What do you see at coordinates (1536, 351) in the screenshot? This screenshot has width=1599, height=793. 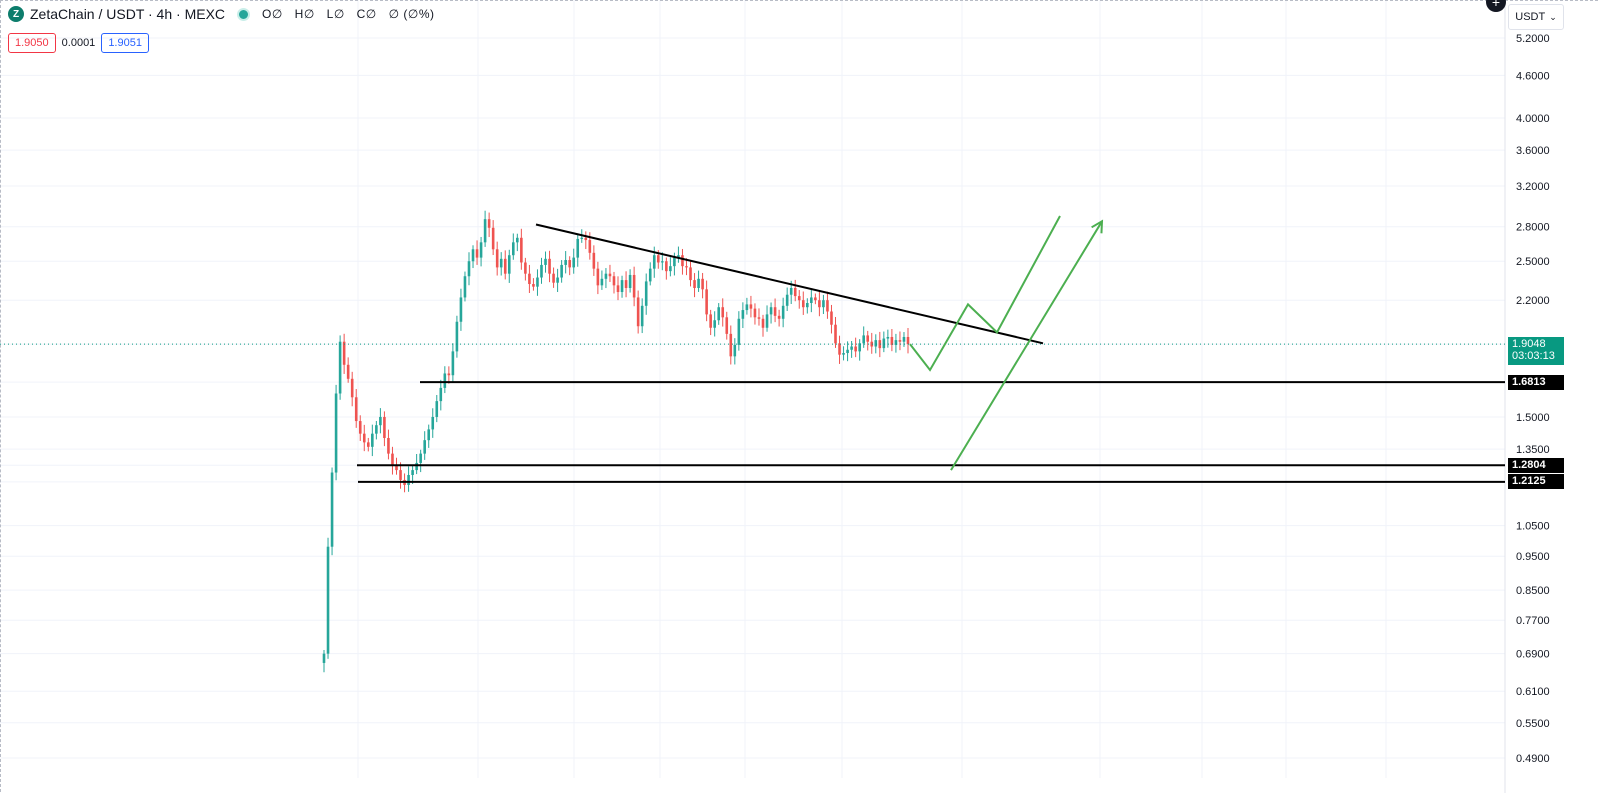 I see `last-price-tag: 1.9048 03:03:13` at bounding box center [1536, 351].